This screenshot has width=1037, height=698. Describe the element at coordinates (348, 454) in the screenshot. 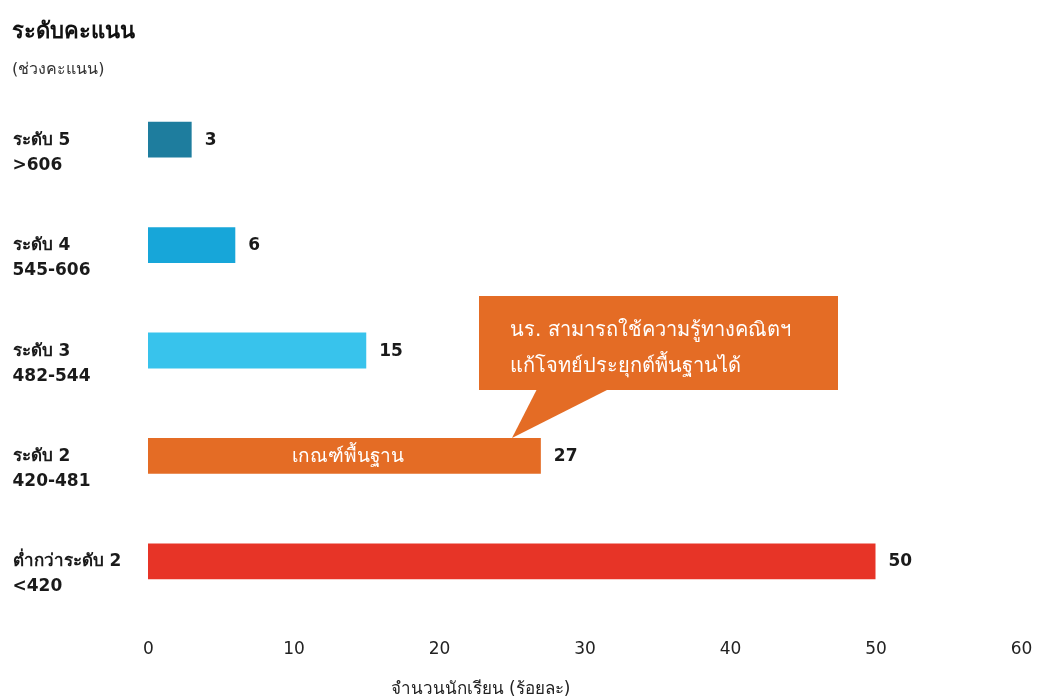

I see `annotation: เกณฑ์พื้นฐาน` at that location.